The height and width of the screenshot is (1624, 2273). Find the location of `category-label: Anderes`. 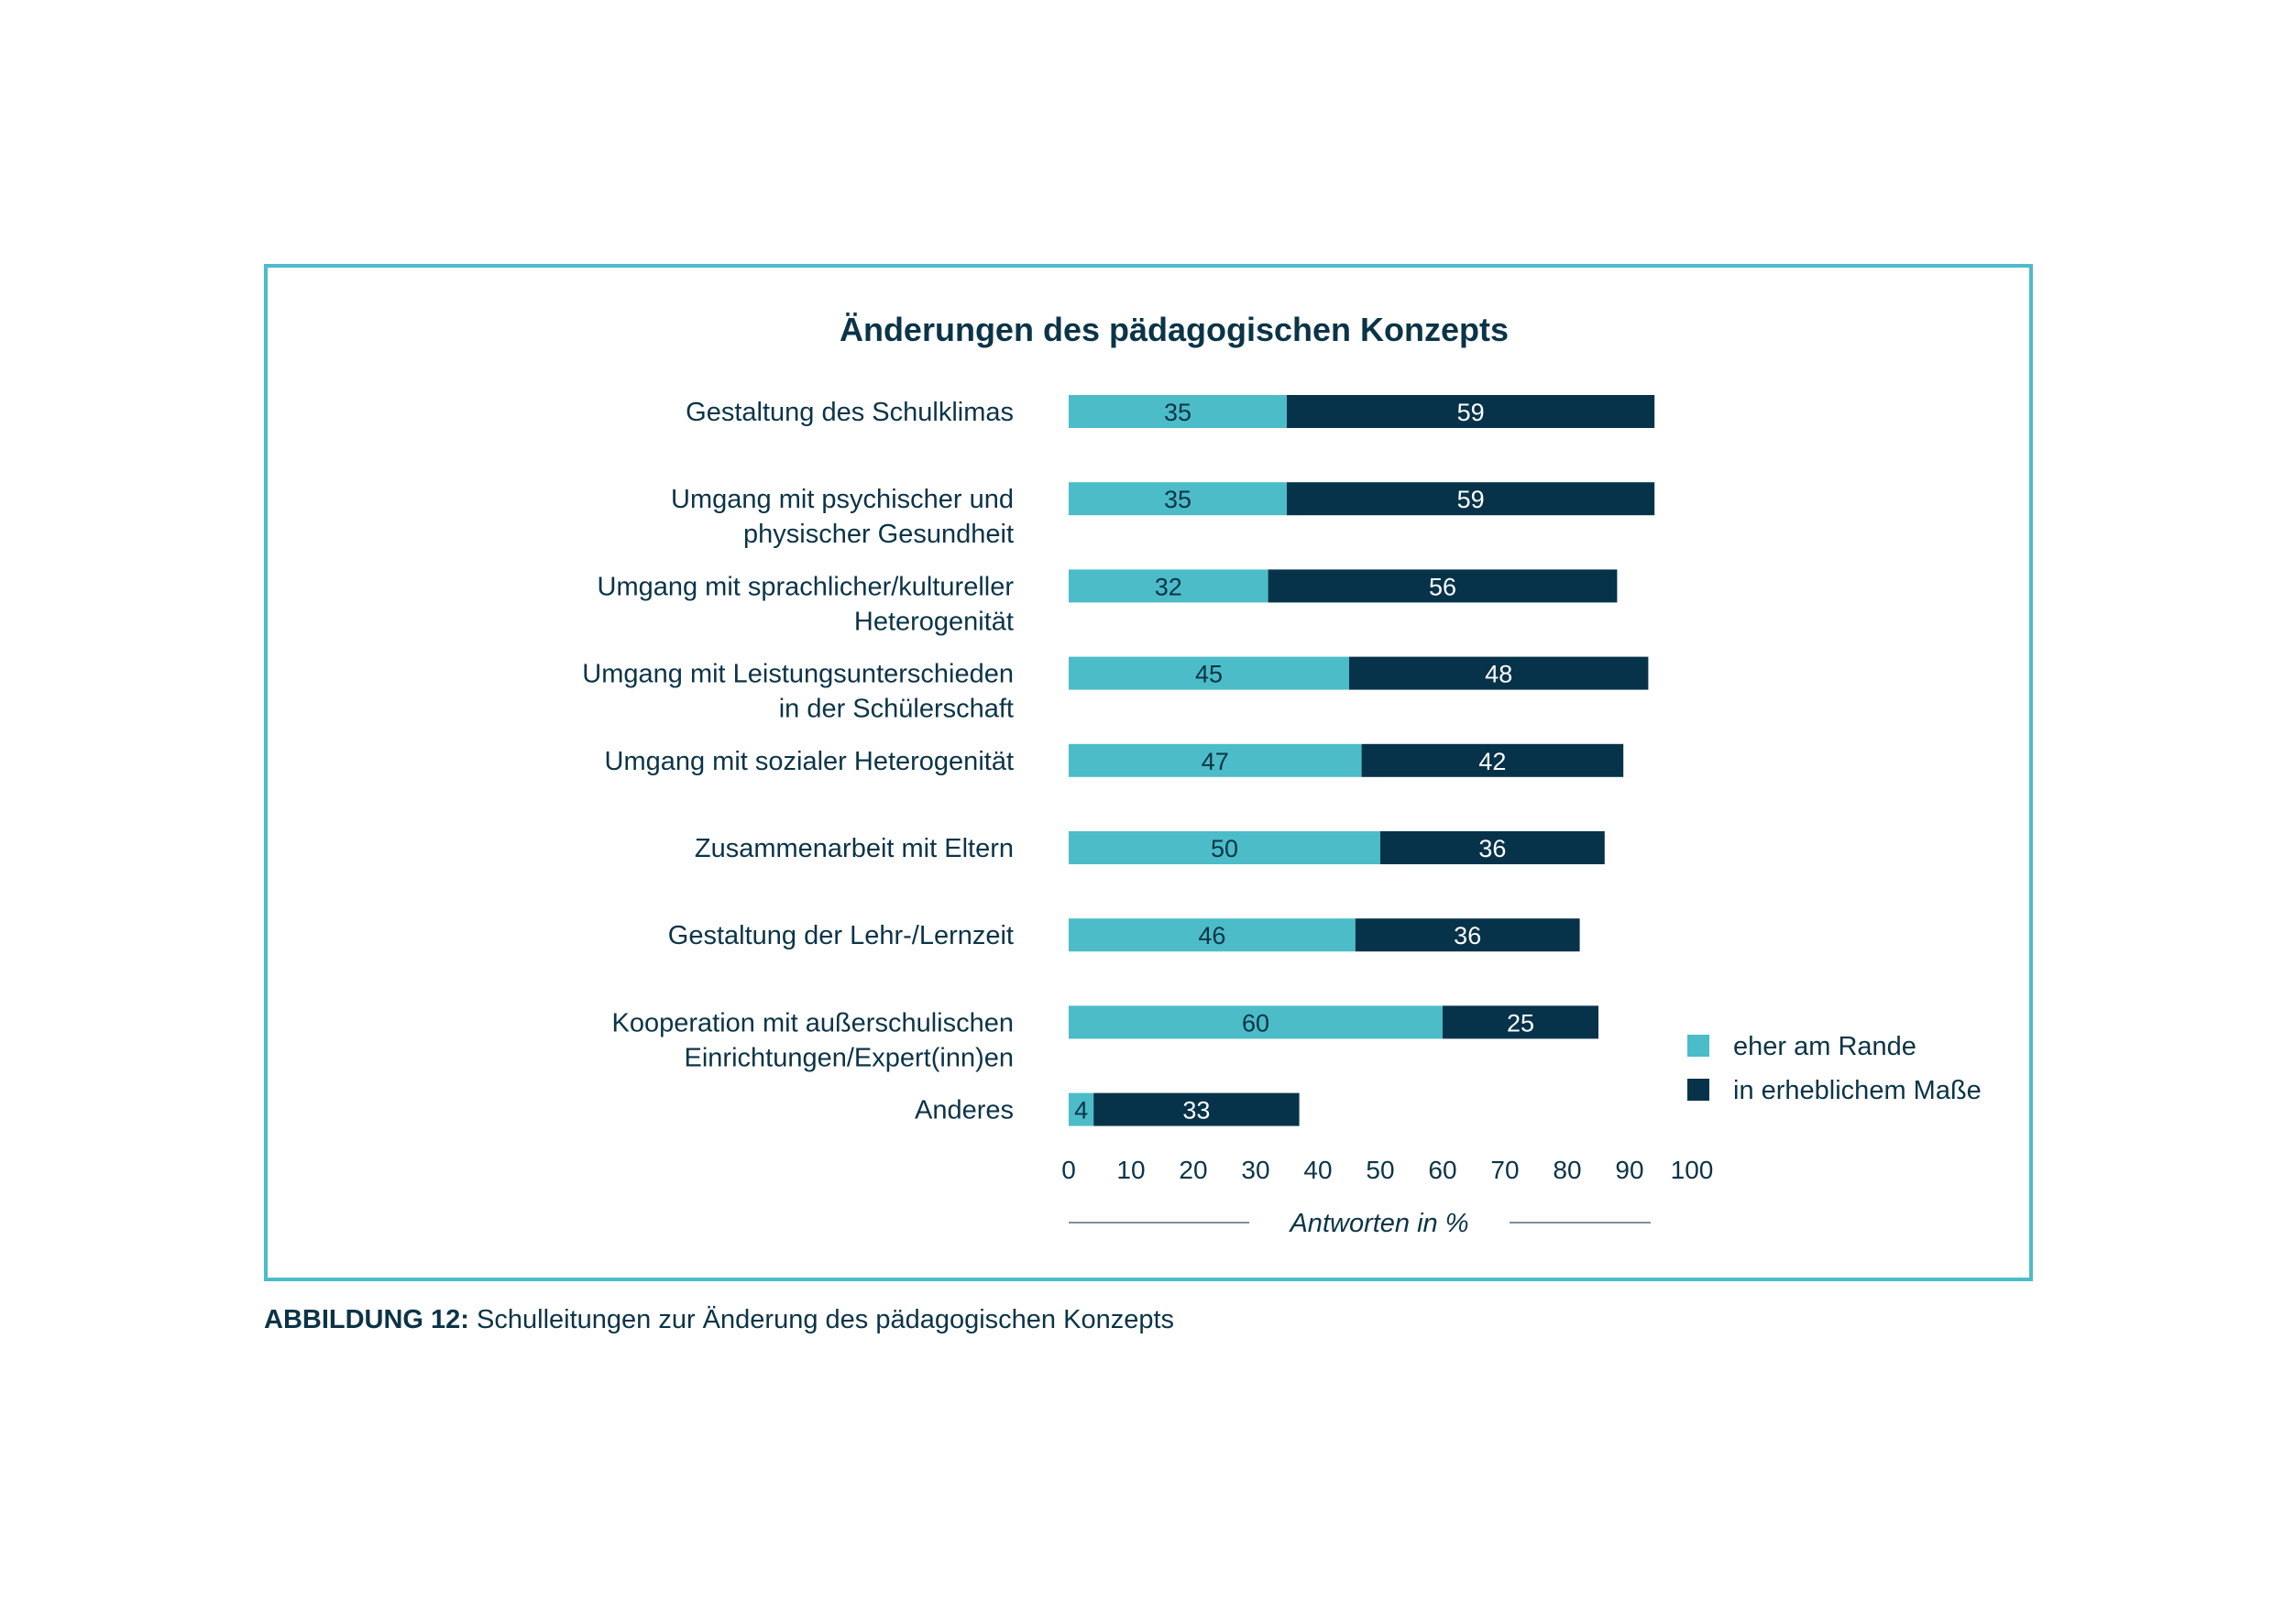

category-label: Anderes is located at coordinates (964, 1110).